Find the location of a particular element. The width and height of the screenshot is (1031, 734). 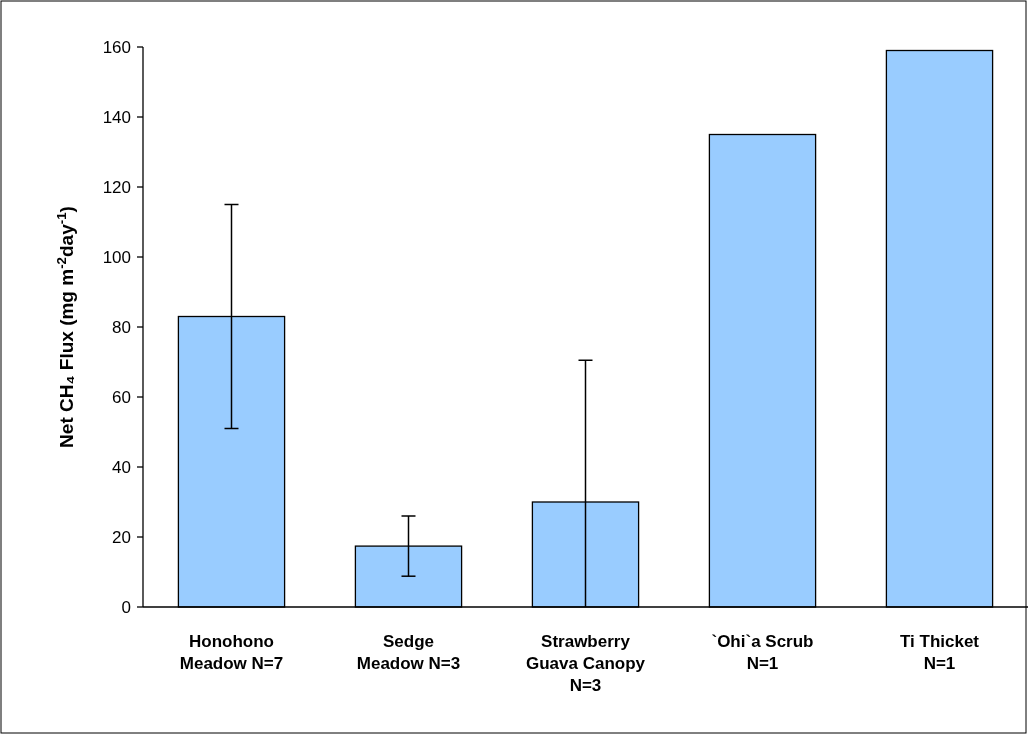

y-tick-label: 100 is located at coordinates (116, 257).